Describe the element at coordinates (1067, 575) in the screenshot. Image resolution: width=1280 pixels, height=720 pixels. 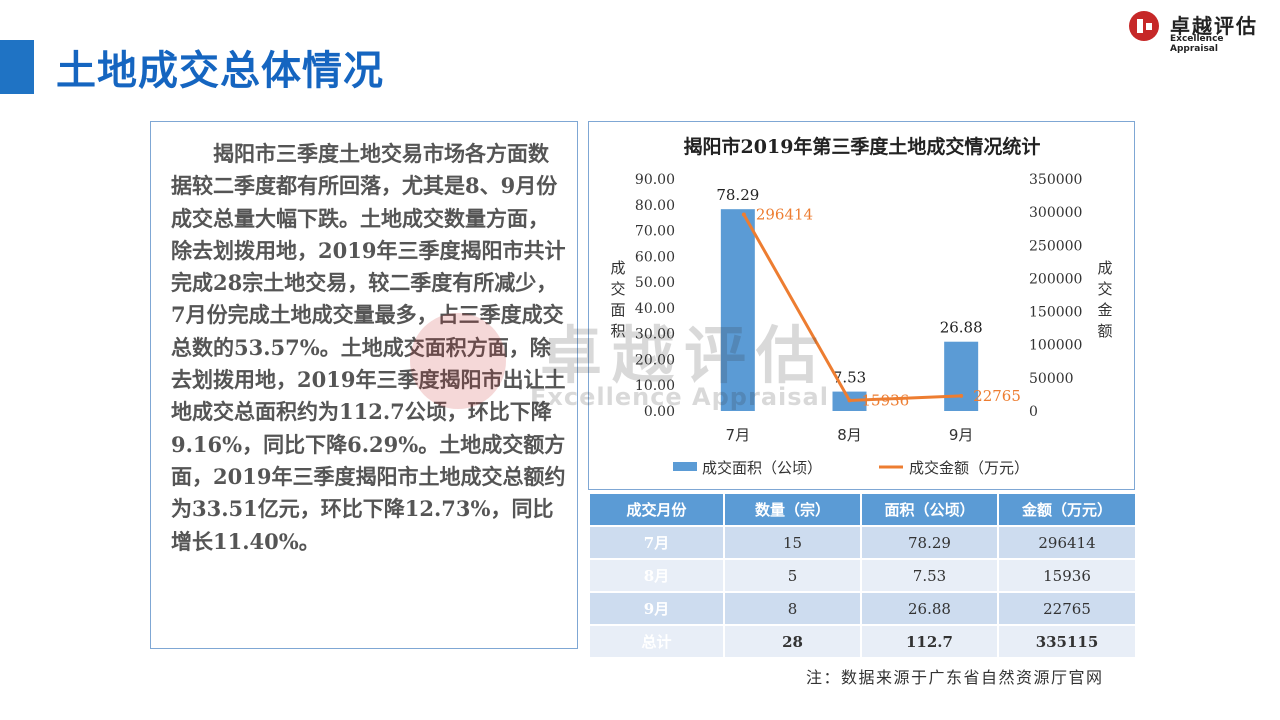
I see `table-cell: 15936` at that location.